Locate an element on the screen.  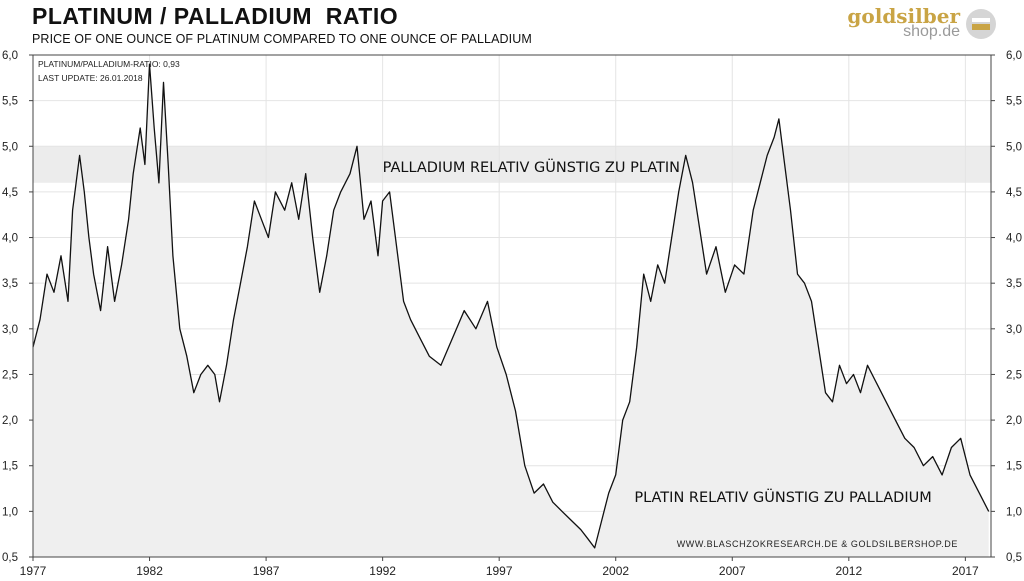
y-tick-label-left: 1,5 is located at coordinates (10, 467).